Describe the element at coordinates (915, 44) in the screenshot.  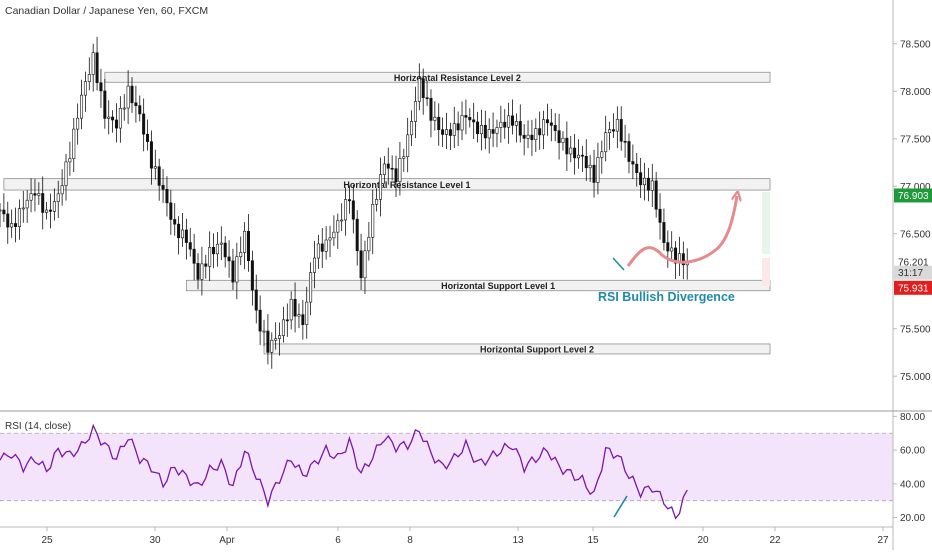
I see `price-tick-label: 78.500` at that location.